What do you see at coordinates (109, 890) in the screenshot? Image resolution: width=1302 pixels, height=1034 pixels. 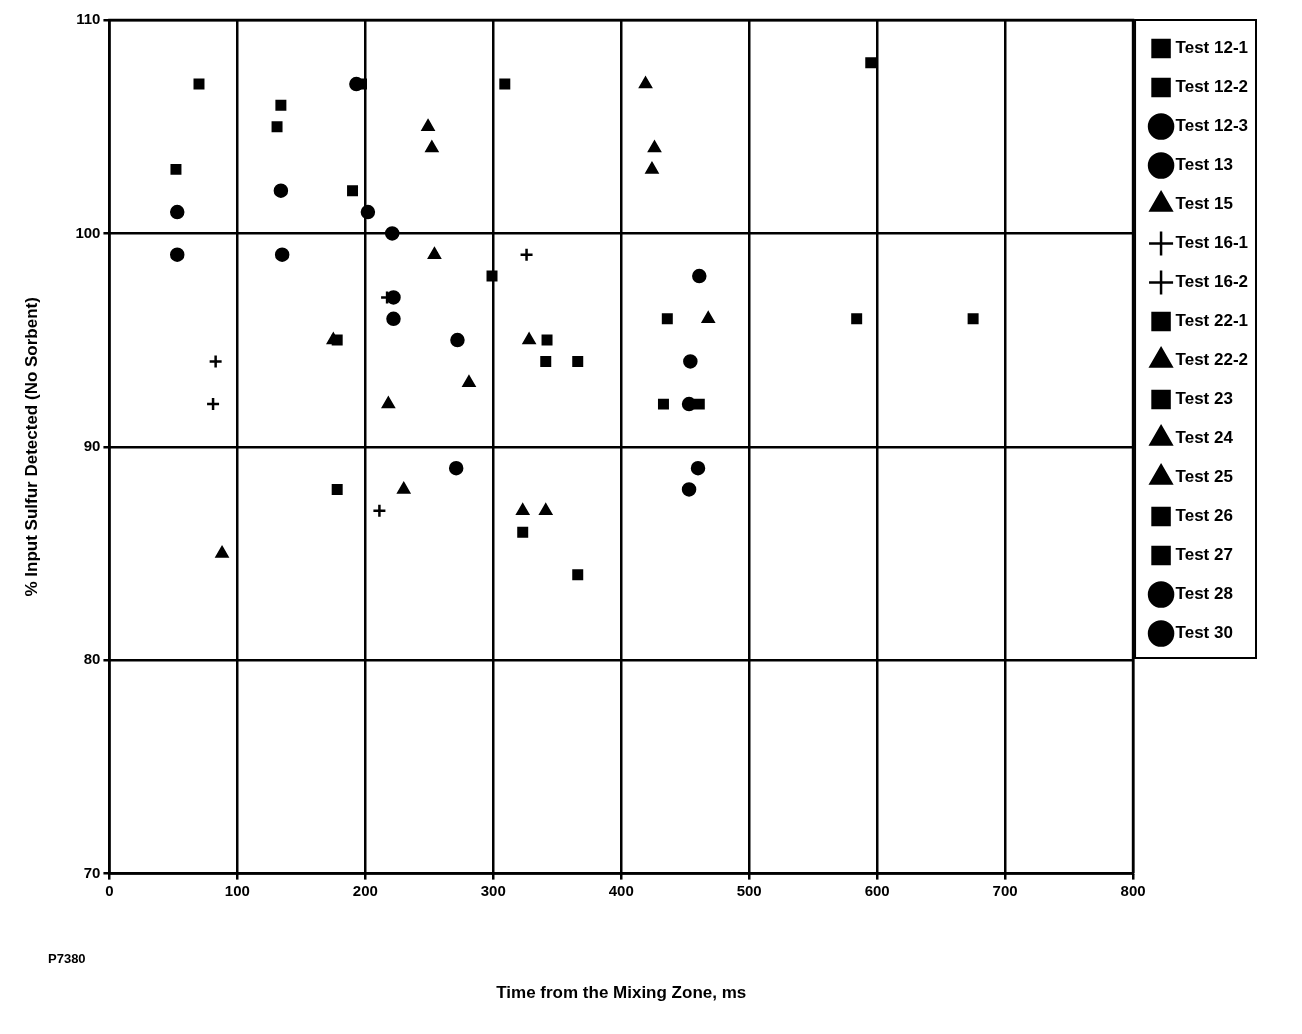 I see `x-tick-label: 0` at bounding box center [109, 890].